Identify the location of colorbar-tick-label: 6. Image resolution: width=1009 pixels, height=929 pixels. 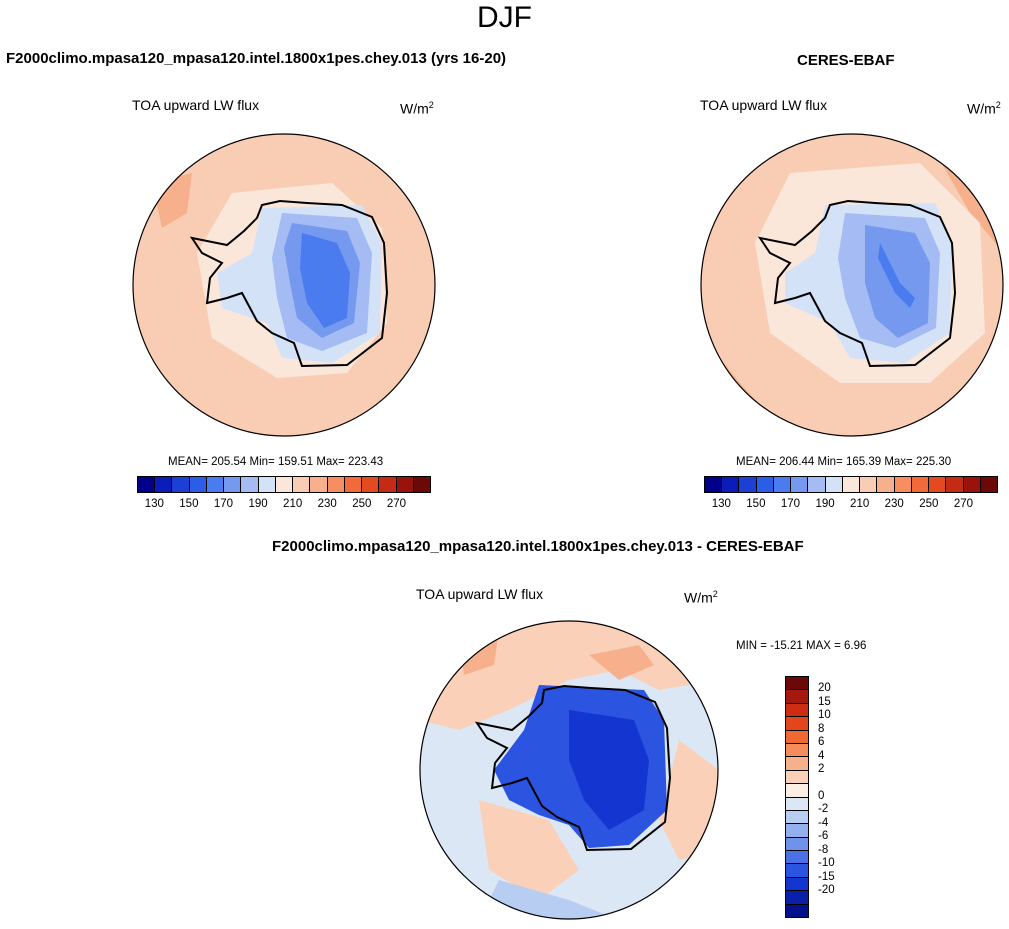
(821, 742).